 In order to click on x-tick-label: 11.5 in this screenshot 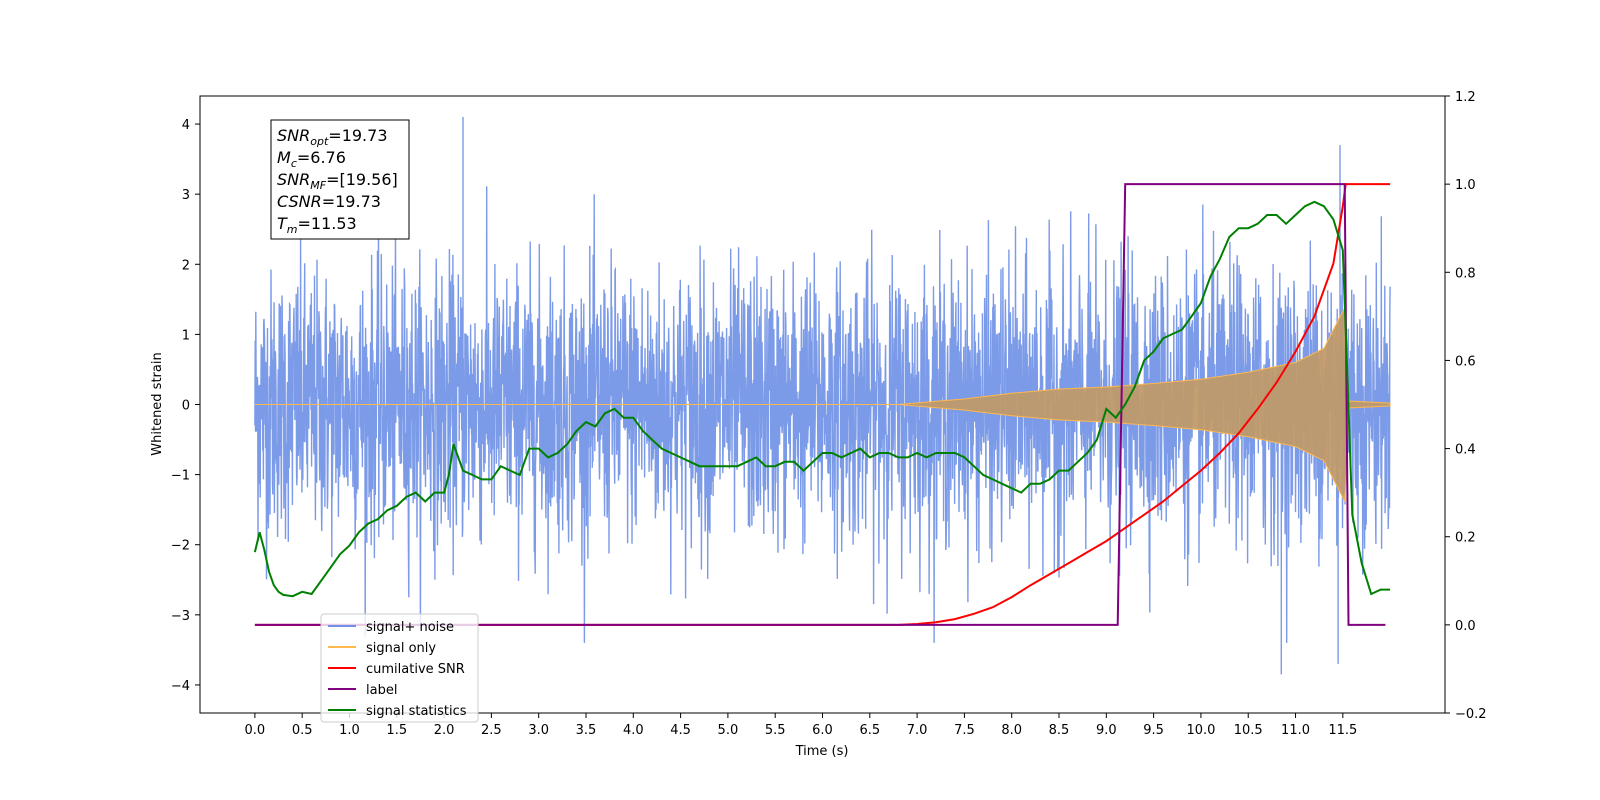, I will do `click(1342, 730)`.